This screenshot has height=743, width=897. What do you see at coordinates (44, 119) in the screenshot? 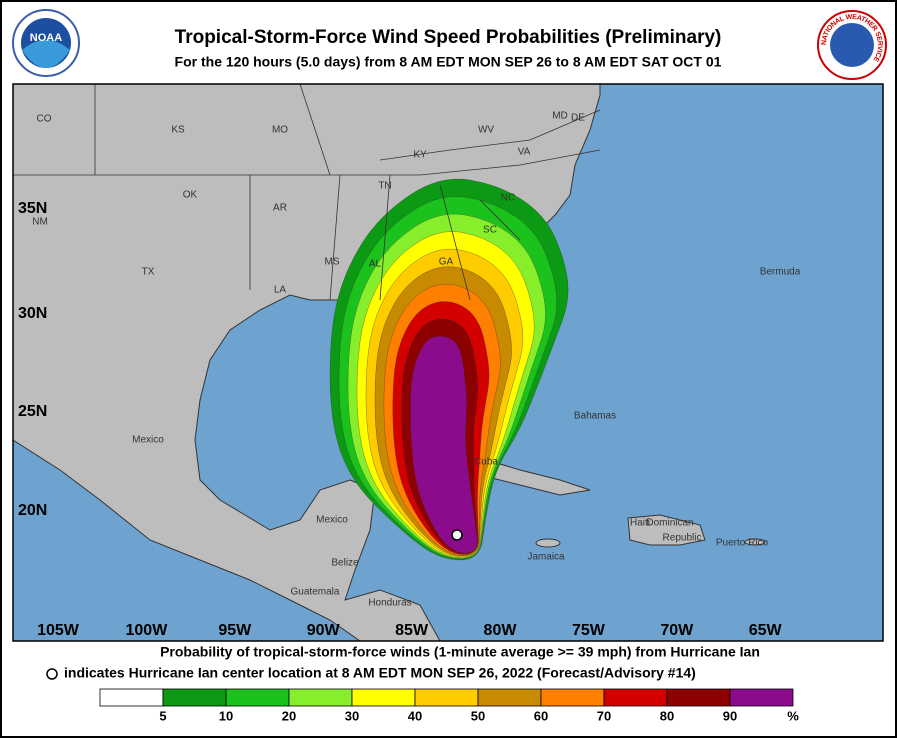
I see `place-label: CO` at bounding box center [44, 119].